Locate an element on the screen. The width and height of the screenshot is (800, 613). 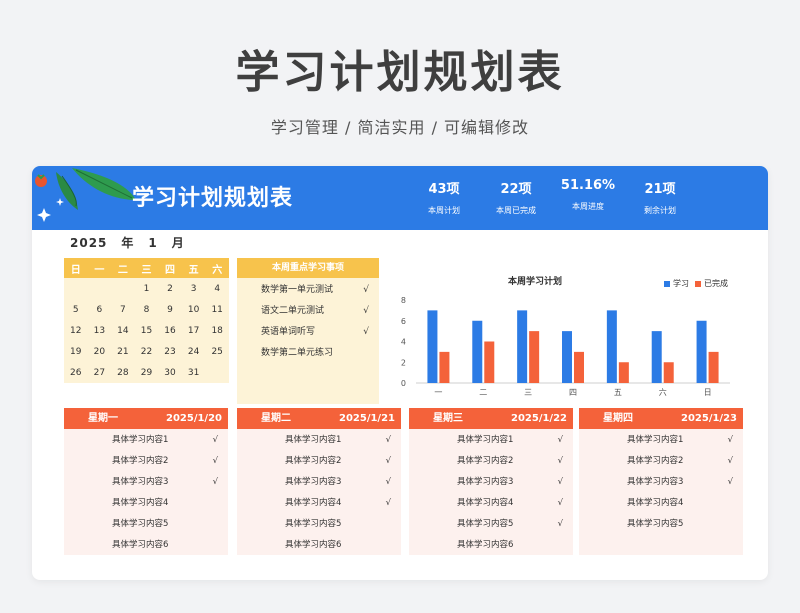
calendar-day: 3 is located at coordinates (193, 288).